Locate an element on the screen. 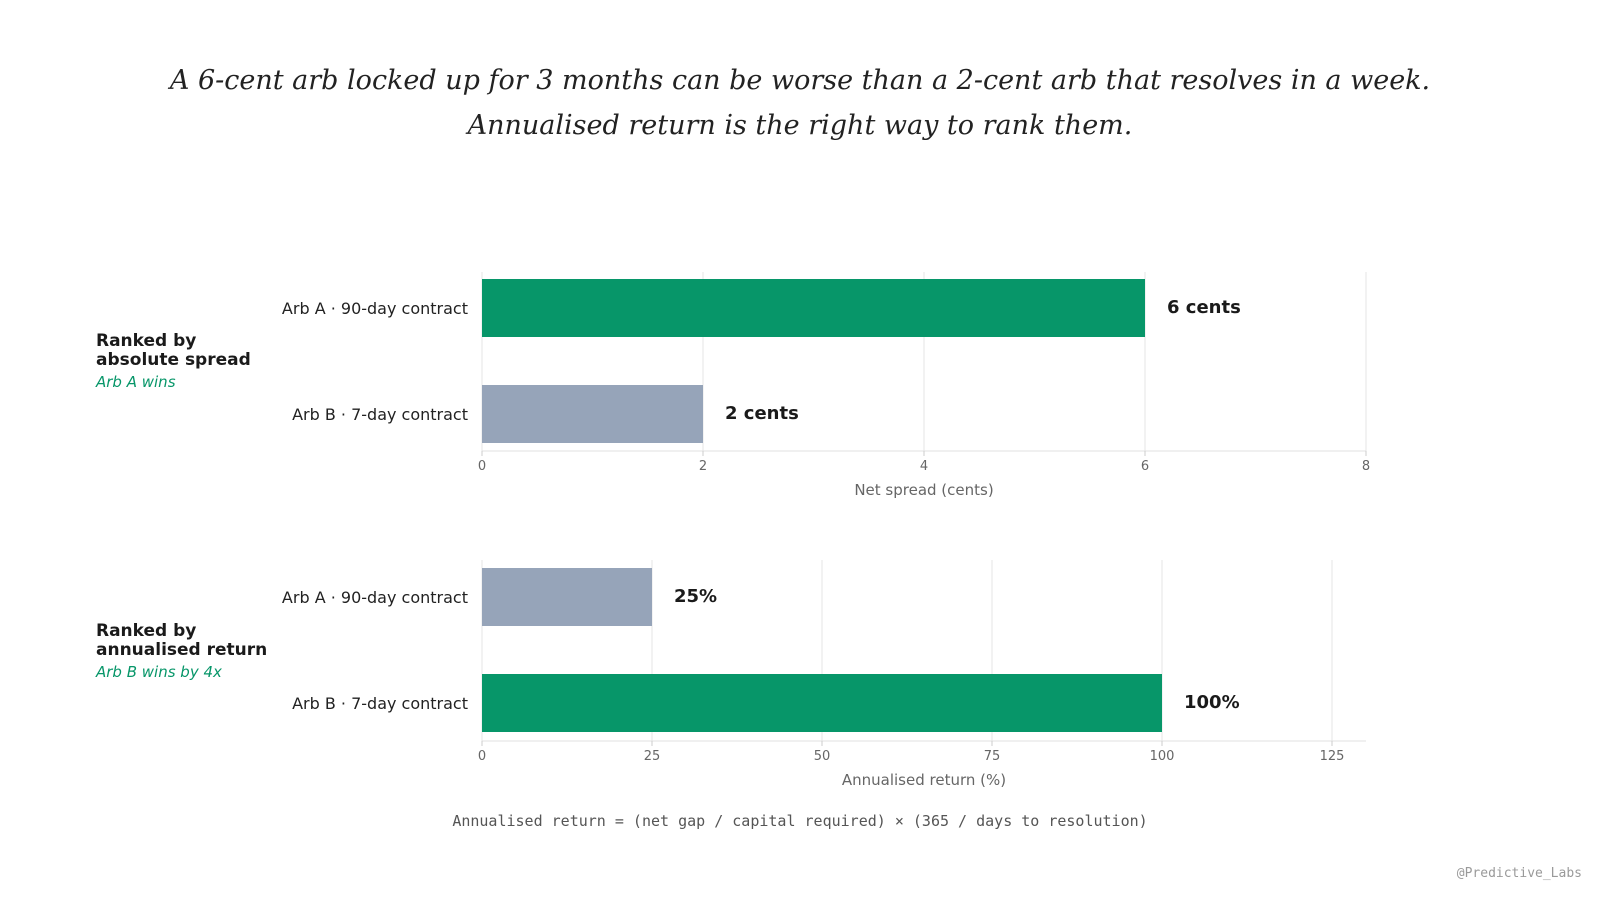  x-tick-label: 2 is located at coordinates (703, 466).